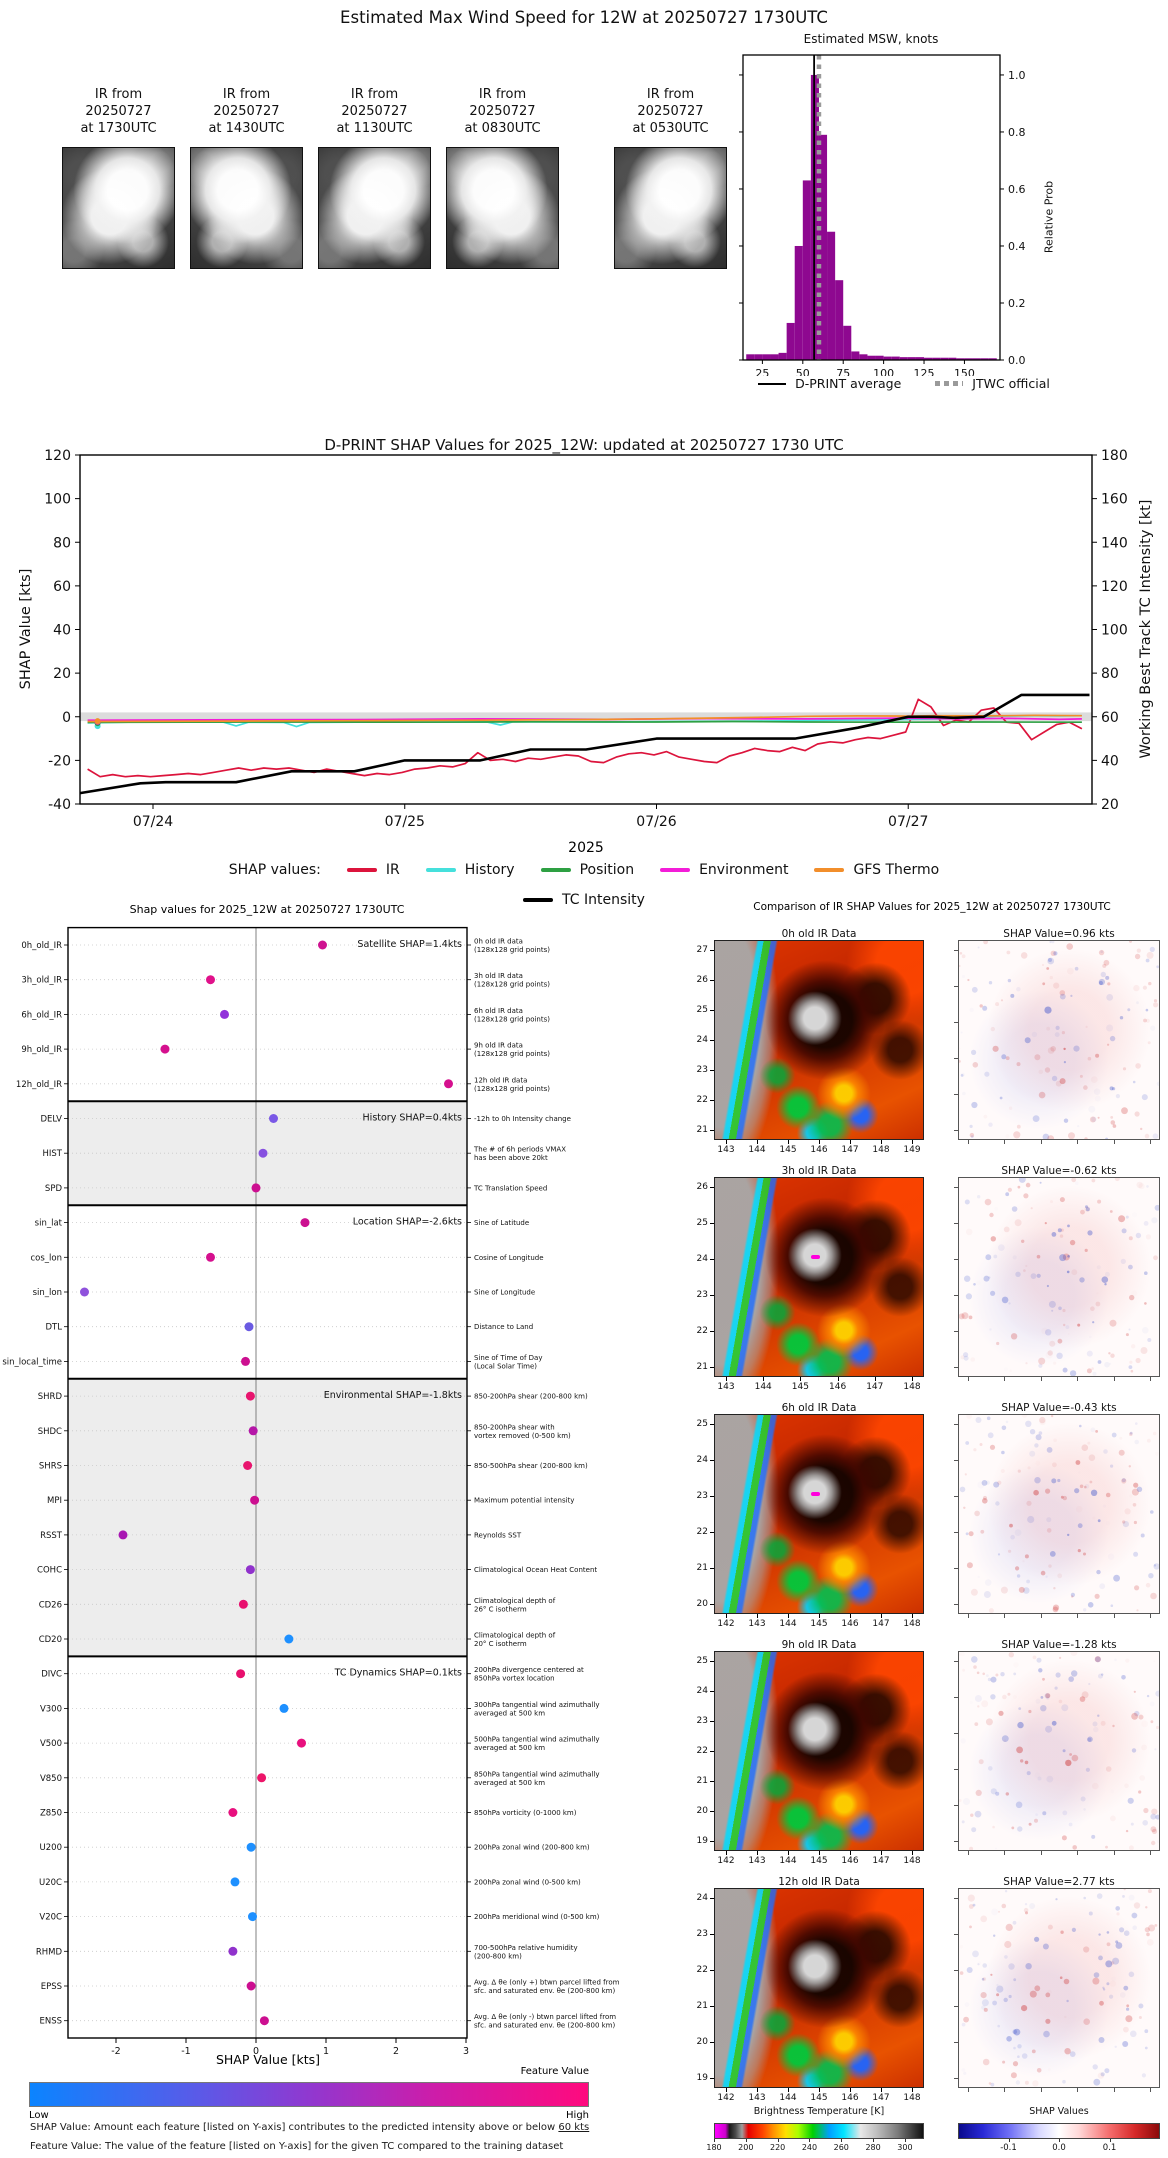 Image resolution: width=1168 pixels, height=2158 pixels. What do you see at coordinates (912, 1624) in the screenshot?
I see `lon-tick-label: 148` at bounding box center [912, 1624].